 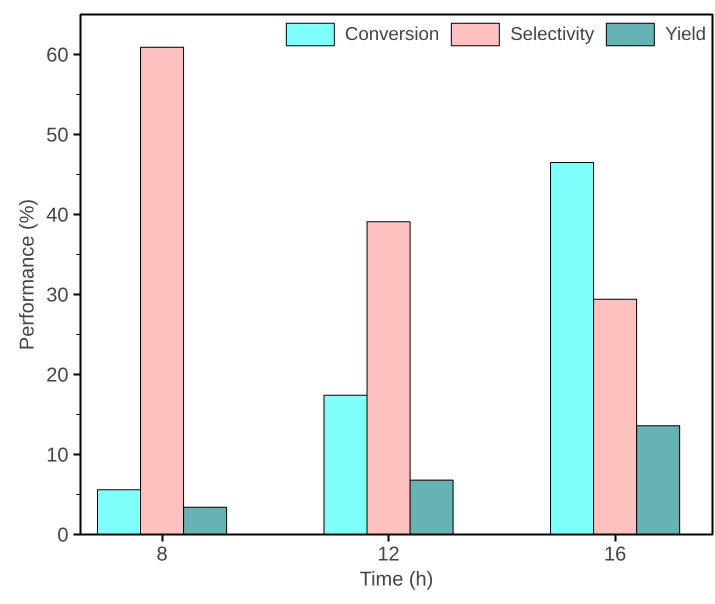 I want to click on x-axis-title: Time (h), so click(x=397, y=579).